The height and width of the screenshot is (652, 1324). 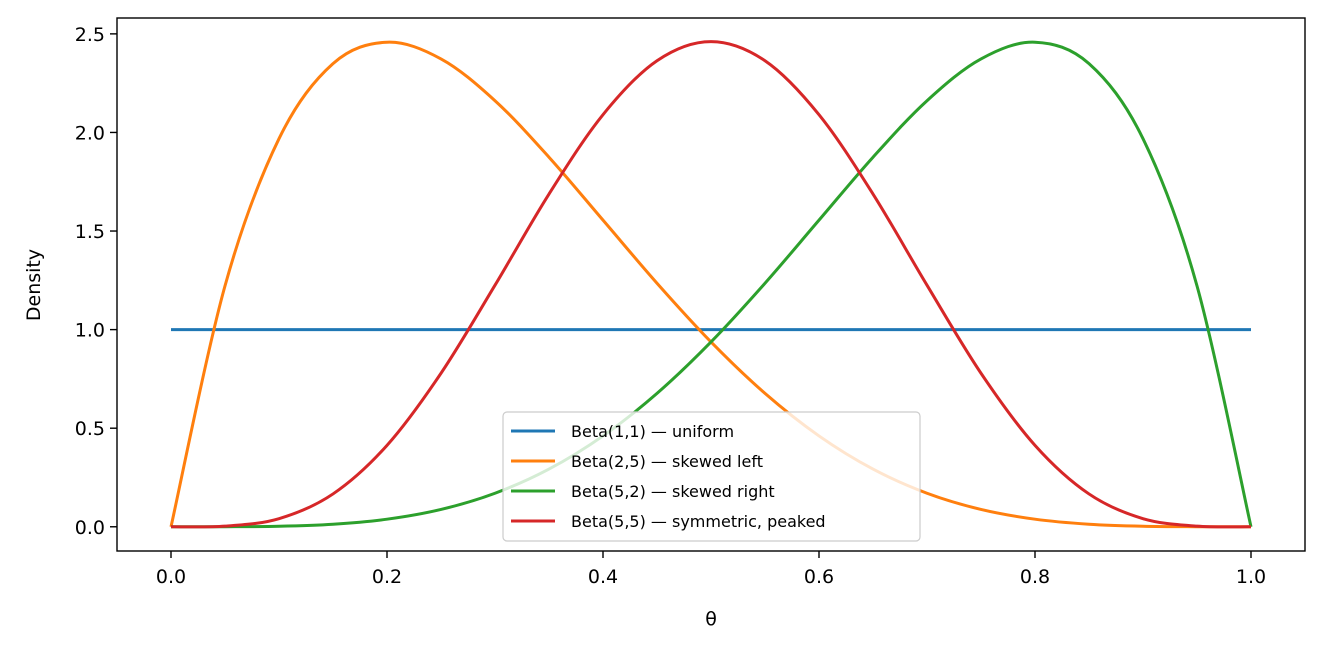 I want to click on x-tick-label: 0.8, so click(x=1035, y=577).